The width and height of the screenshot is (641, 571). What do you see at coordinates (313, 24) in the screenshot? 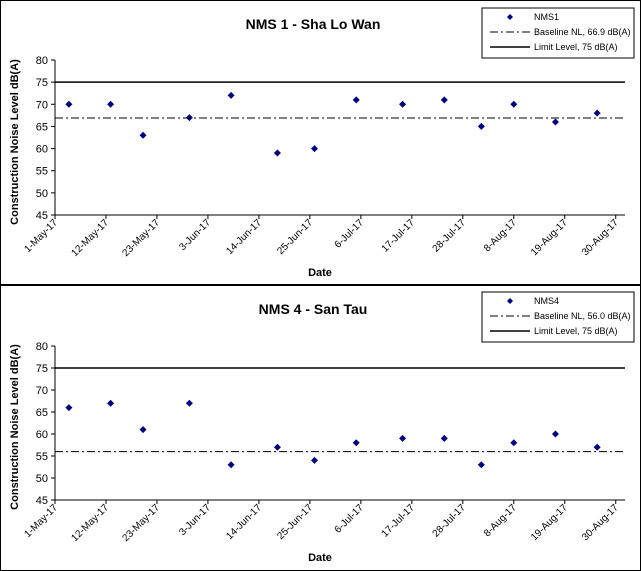
I see `chart-title: NMS 1 - Sha Lo Wan` at bounding box center [313, 24].